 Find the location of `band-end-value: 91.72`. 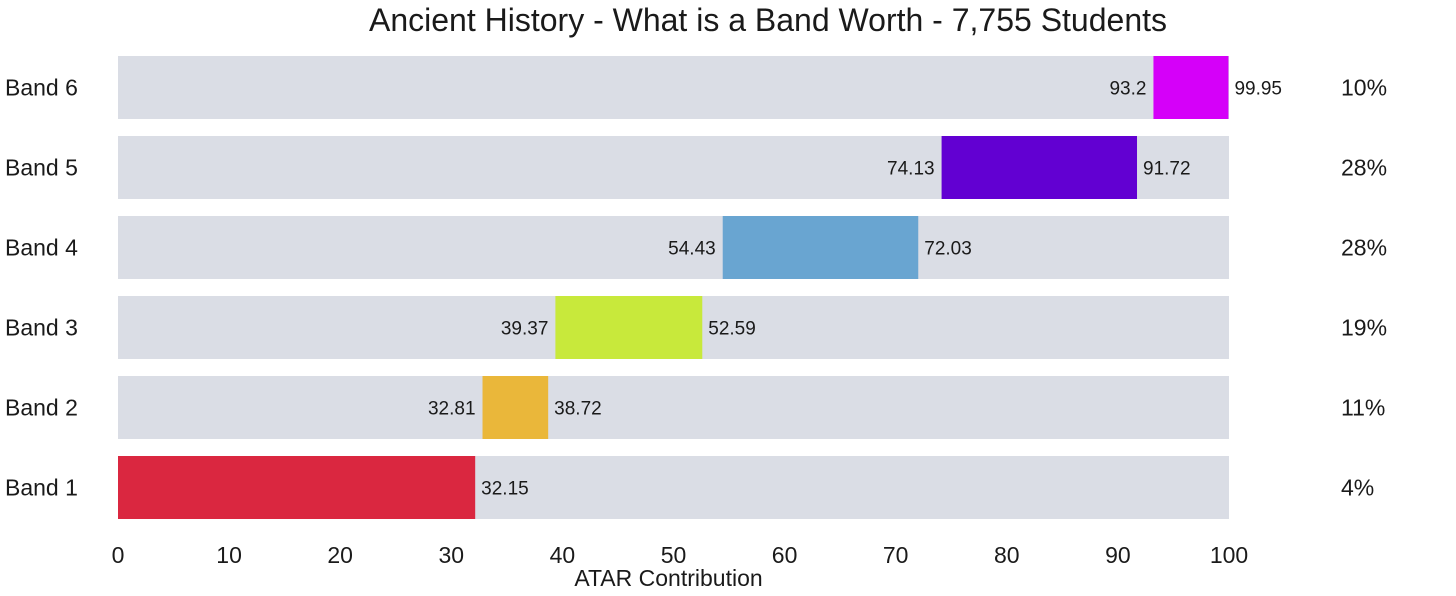

band-end-value: 91.72 is located at coordinates (1167, 169).